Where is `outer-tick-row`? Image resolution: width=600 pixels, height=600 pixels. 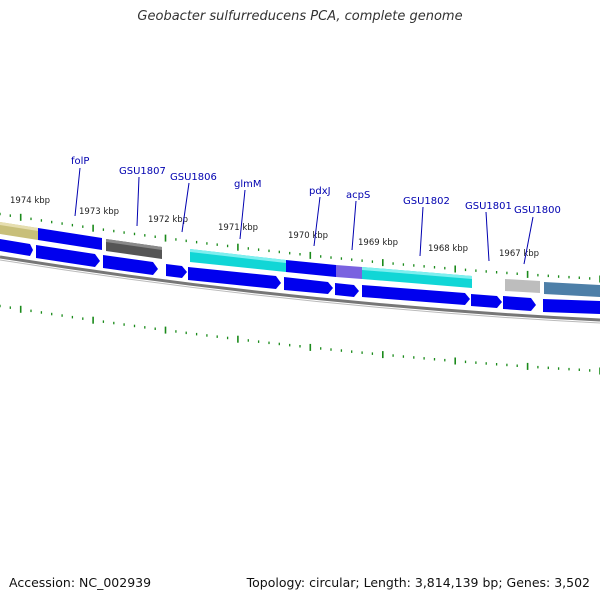
outer-tick-row is located at coordinates (300, 247).